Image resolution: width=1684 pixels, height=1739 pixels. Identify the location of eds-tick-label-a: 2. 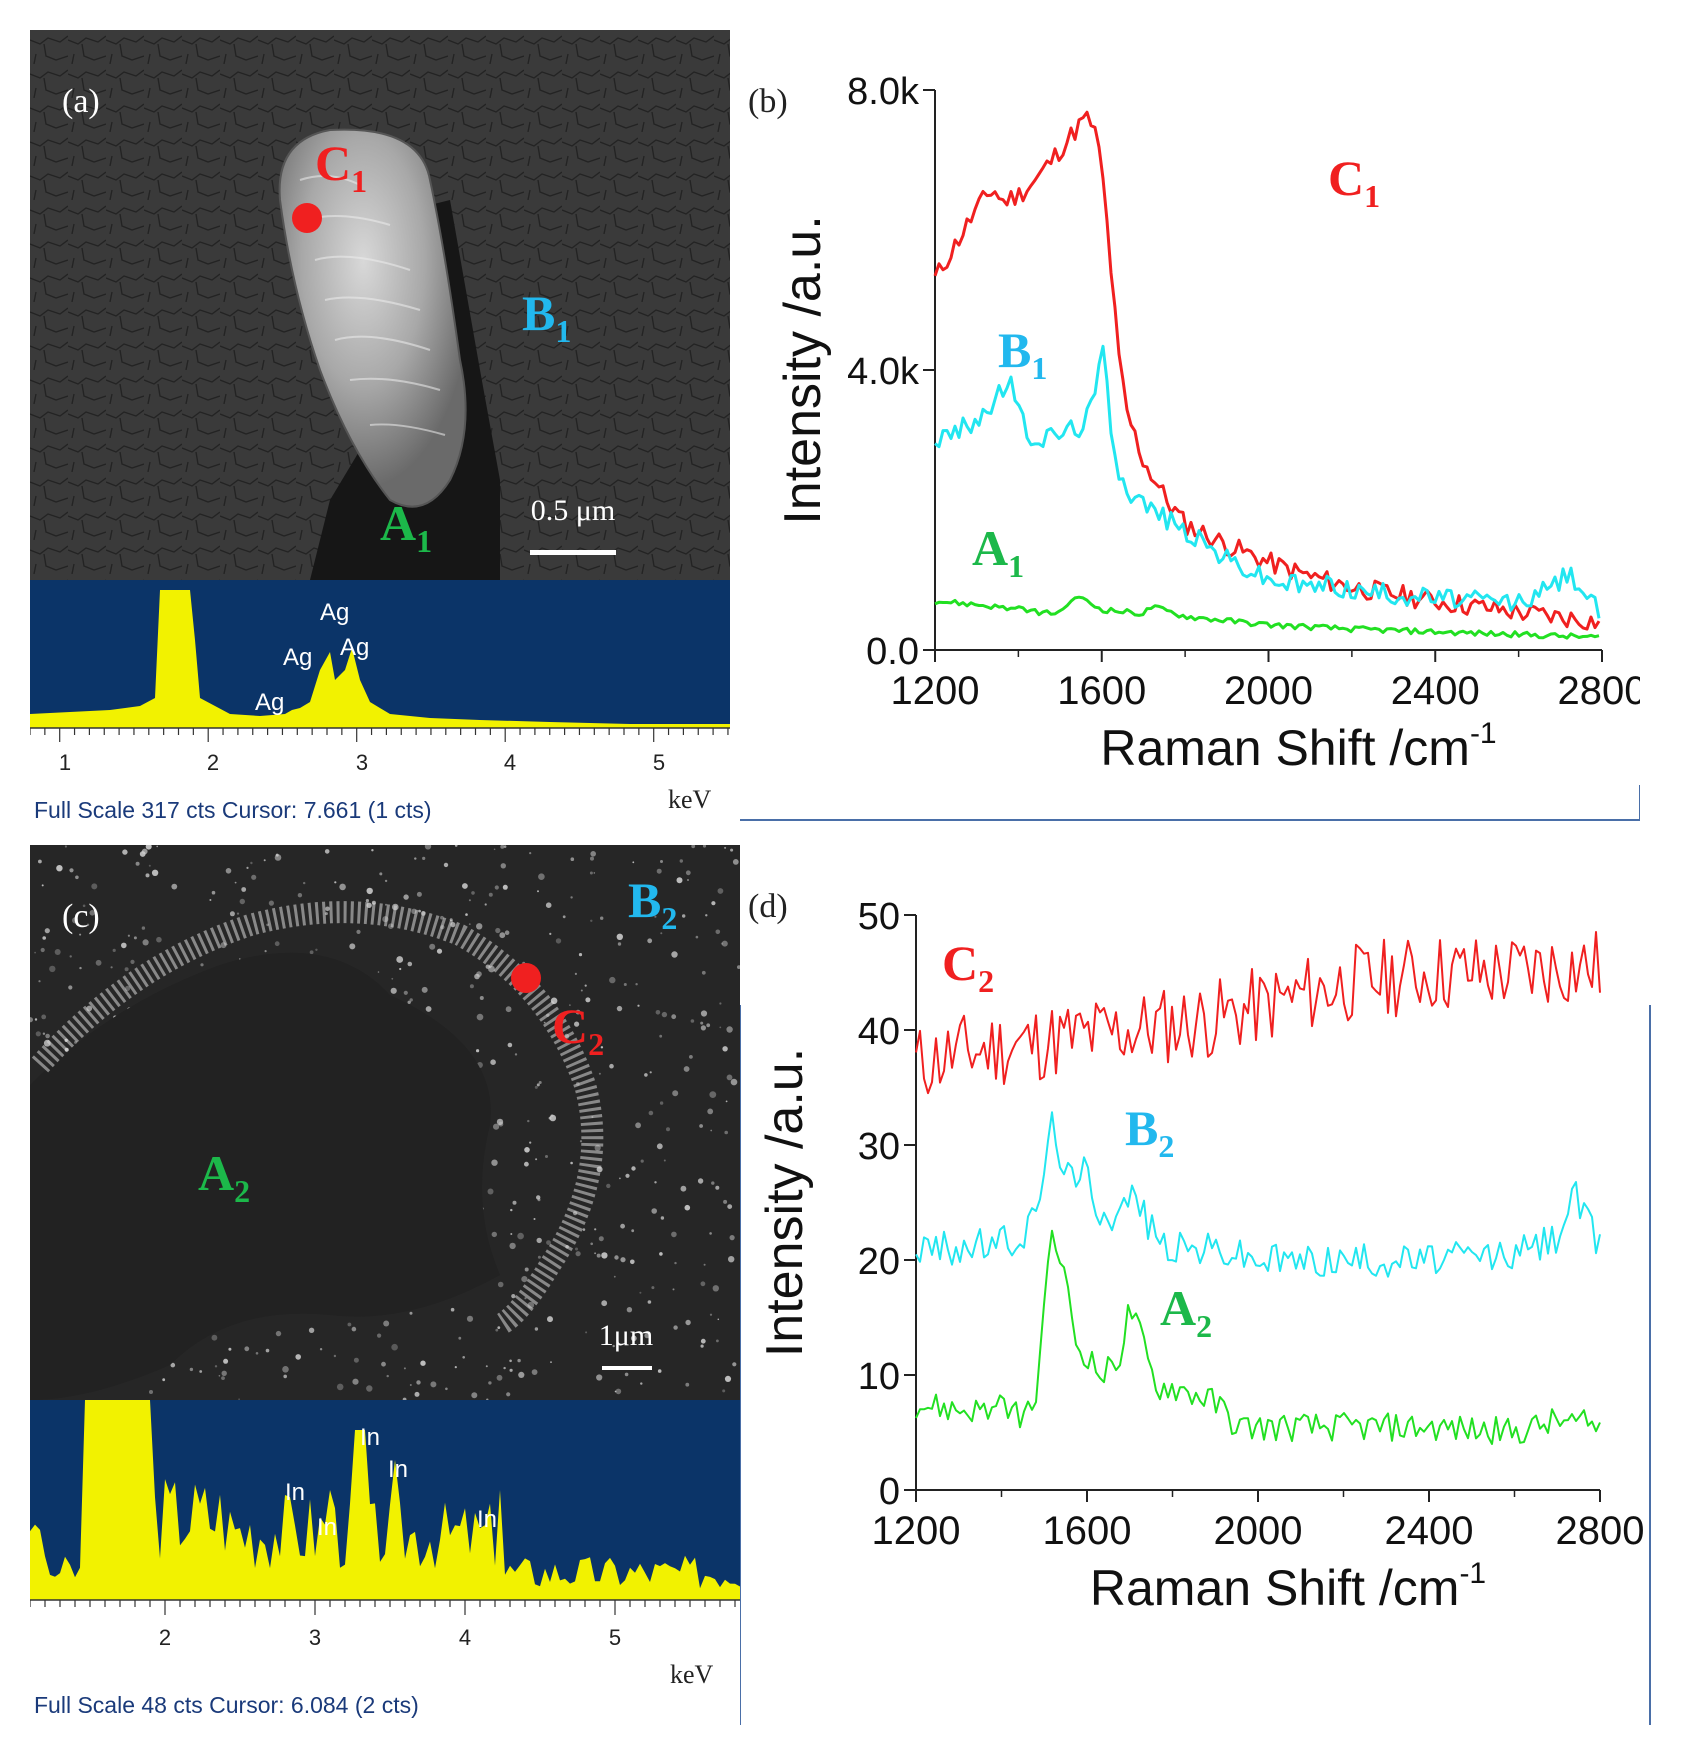
(213, 762).